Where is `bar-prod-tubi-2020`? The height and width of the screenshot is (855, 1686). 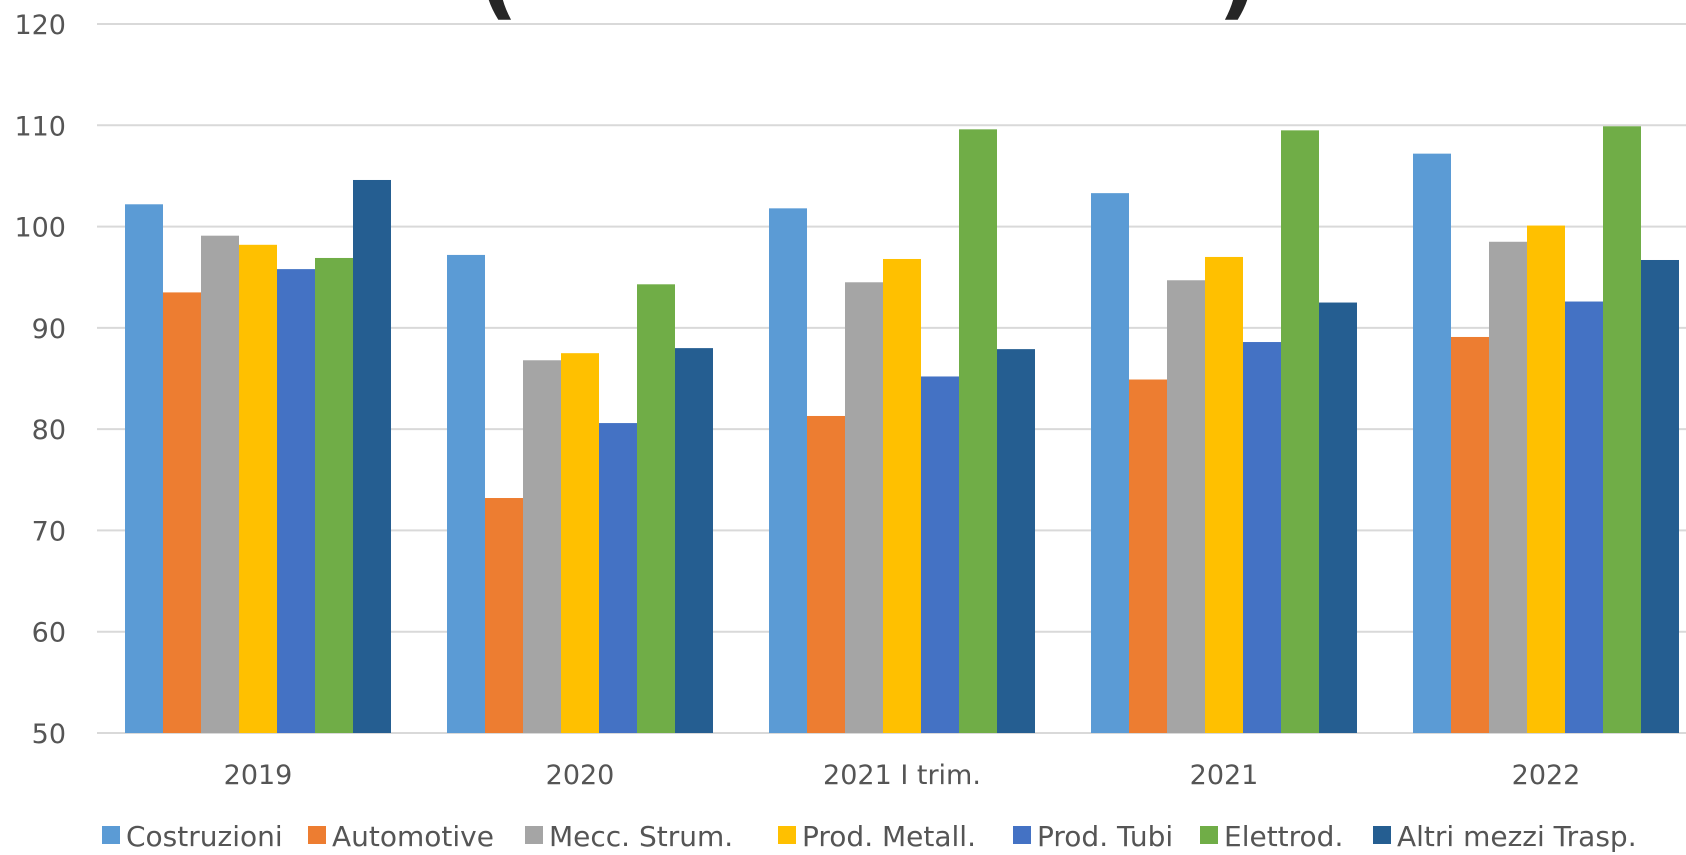
bar-prod-tubi-2020 is located at coordinates (618, 578).